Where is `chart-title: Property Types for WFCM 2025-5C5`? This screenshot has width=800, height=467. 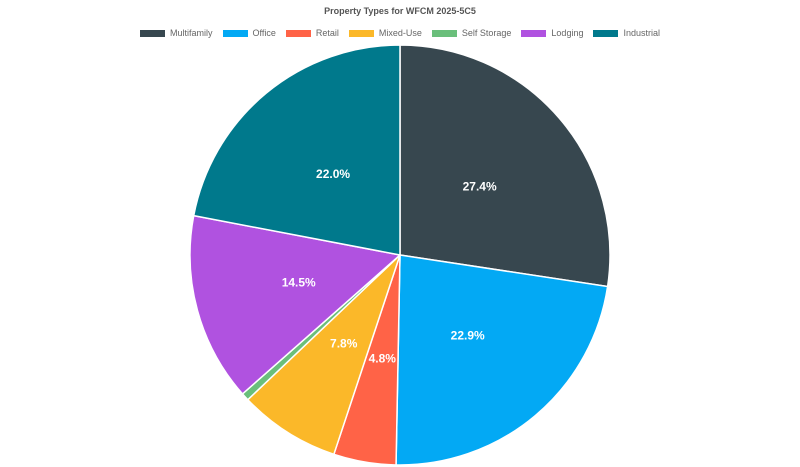
chart-title: Property Types for WFCM 2025-5C5 is located at coordinates (400, 11).